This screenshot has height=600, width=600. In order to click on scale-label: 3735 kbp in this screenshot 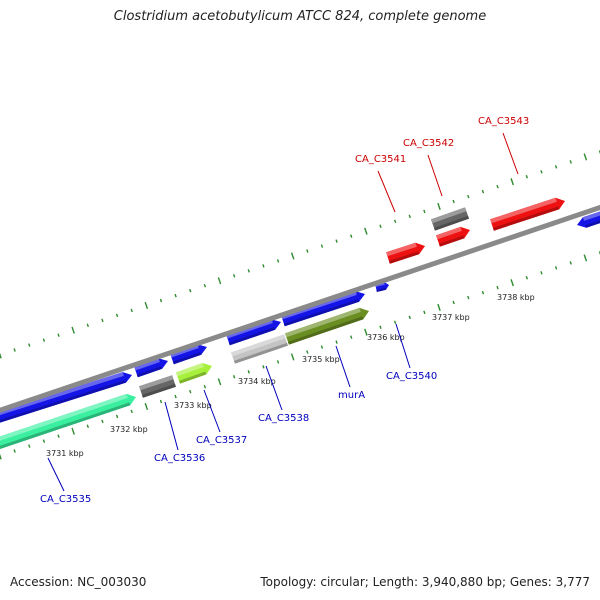, I will do `click(321, 359)`.